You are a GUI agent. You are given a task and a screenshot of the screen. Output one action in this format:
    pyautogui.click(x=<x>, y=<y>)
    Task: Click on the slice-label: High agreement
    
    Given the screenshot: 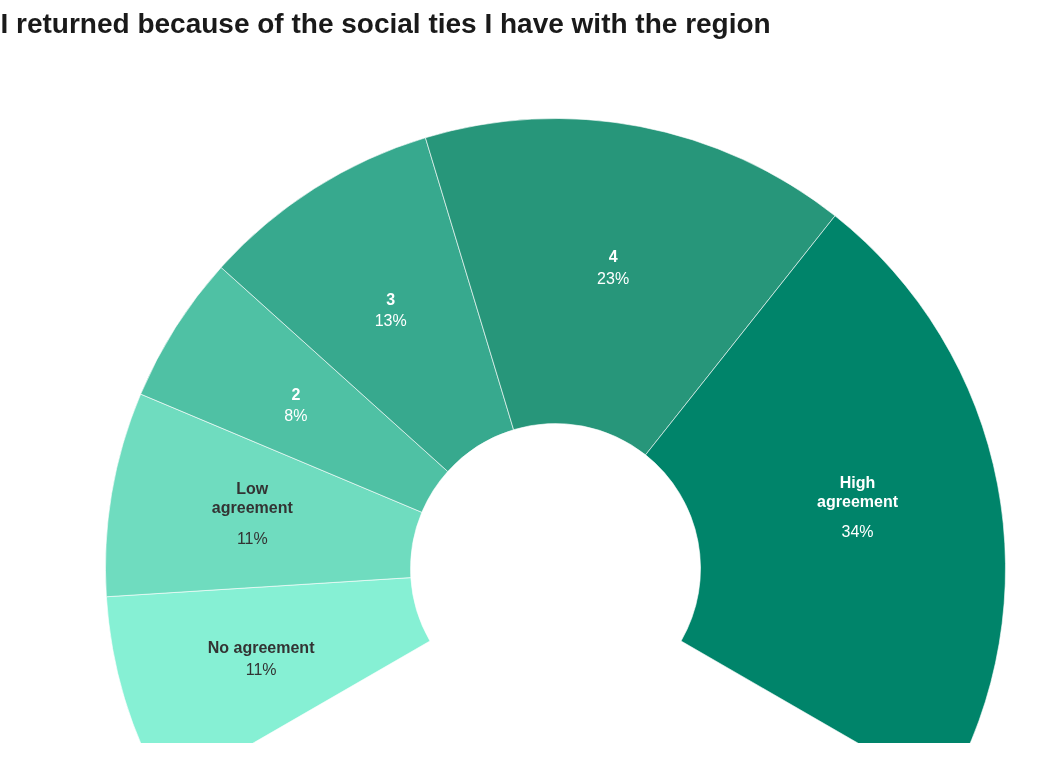 What is the action you would take?
    pyautogui.click(x=858, y=492)
    